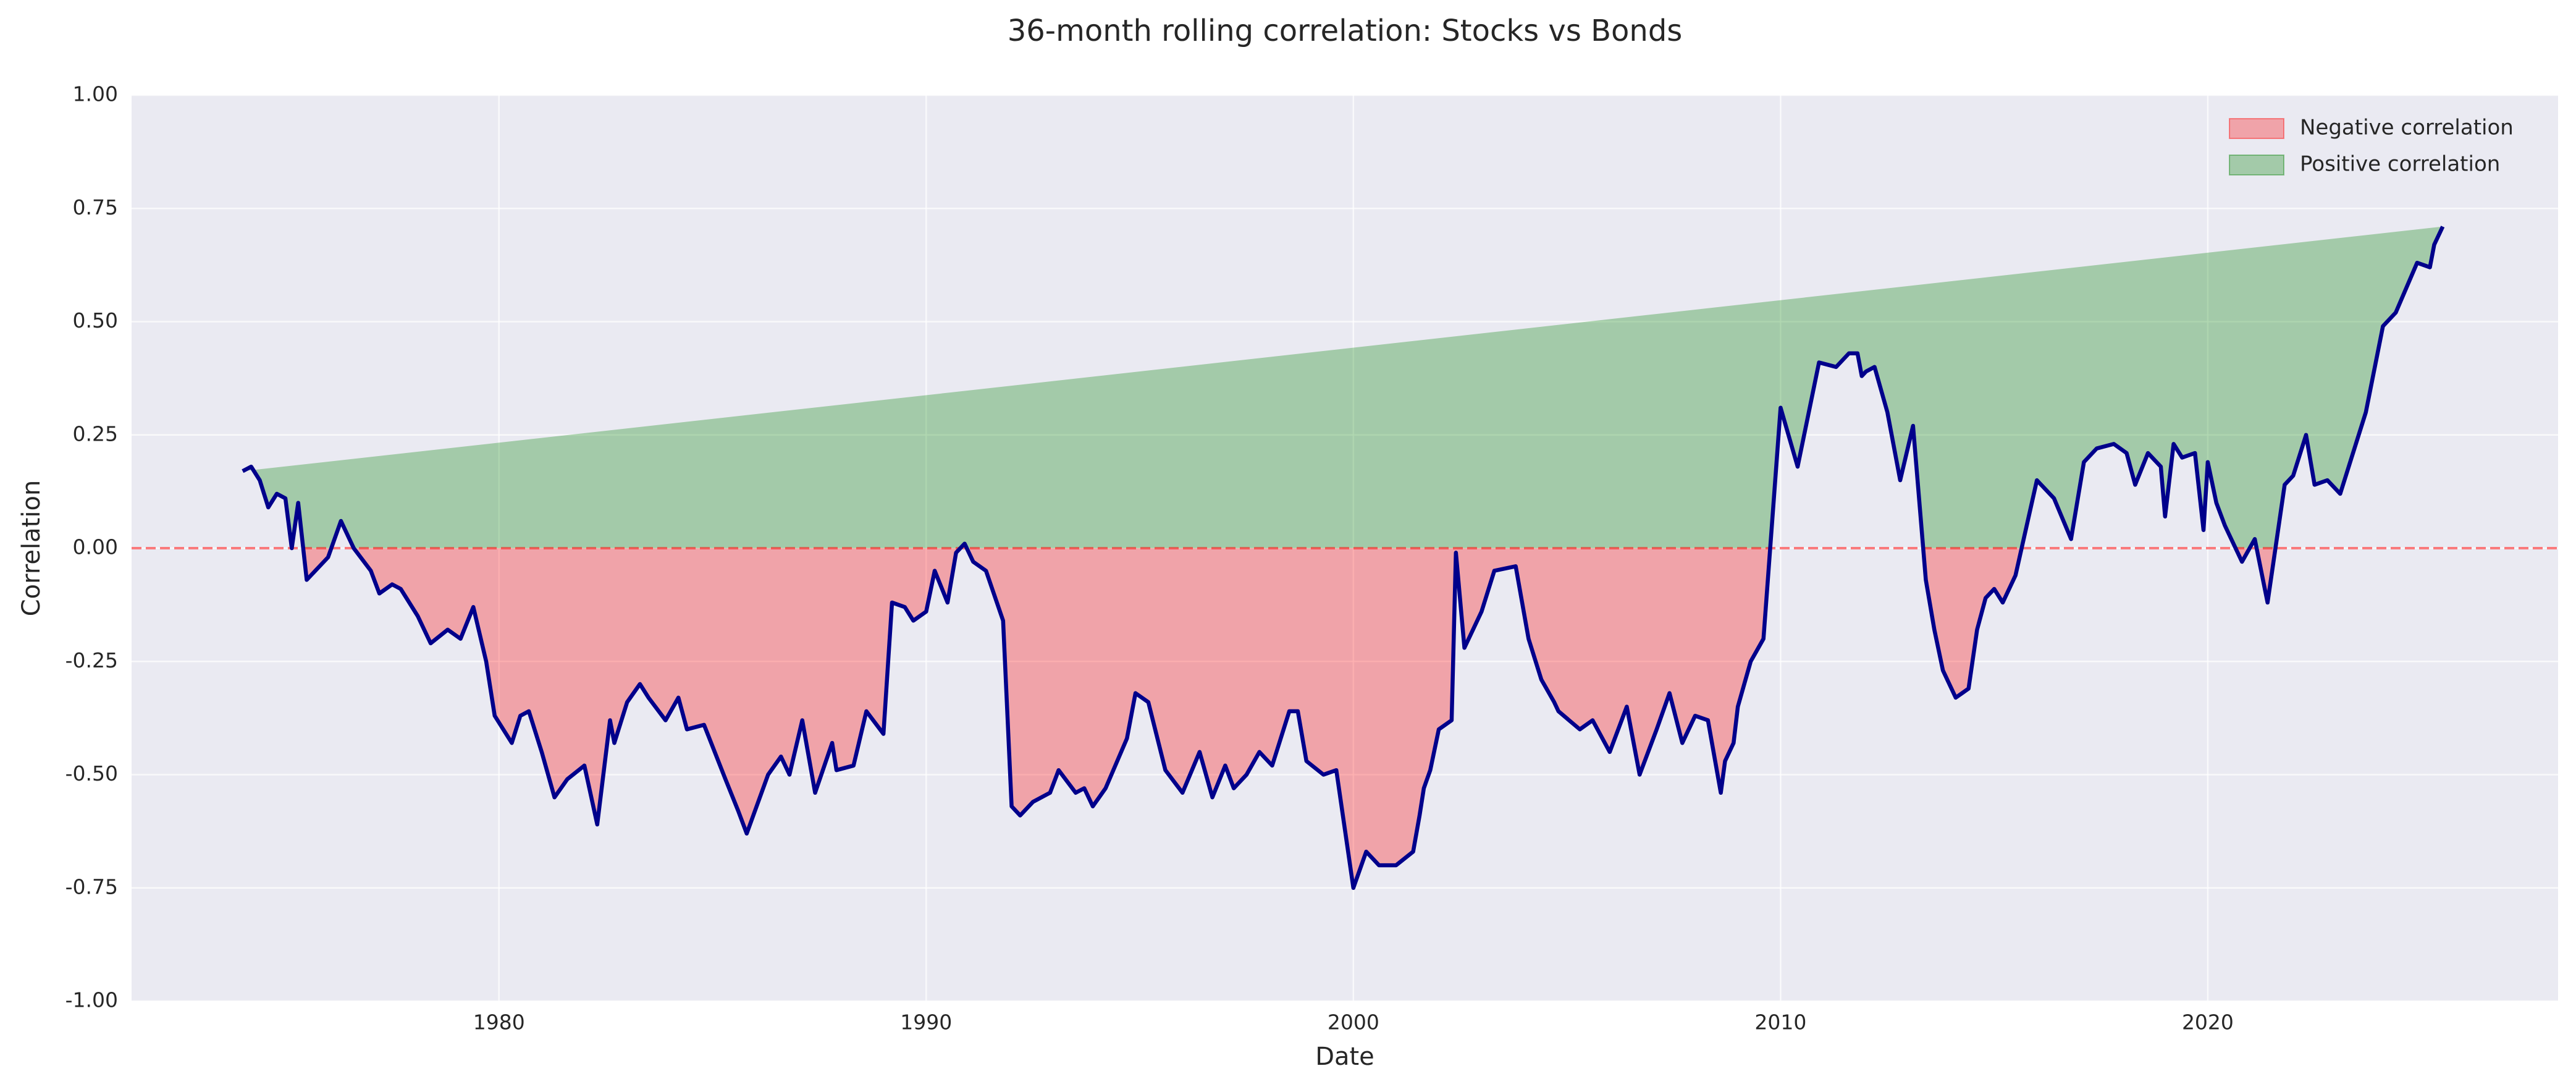 This screenshot has height=1092, width=2576. What do you see at coordinates (91, 773) in the screenshot?
I see `y-tick-label: -0.50` at bounding box center [91, 773].